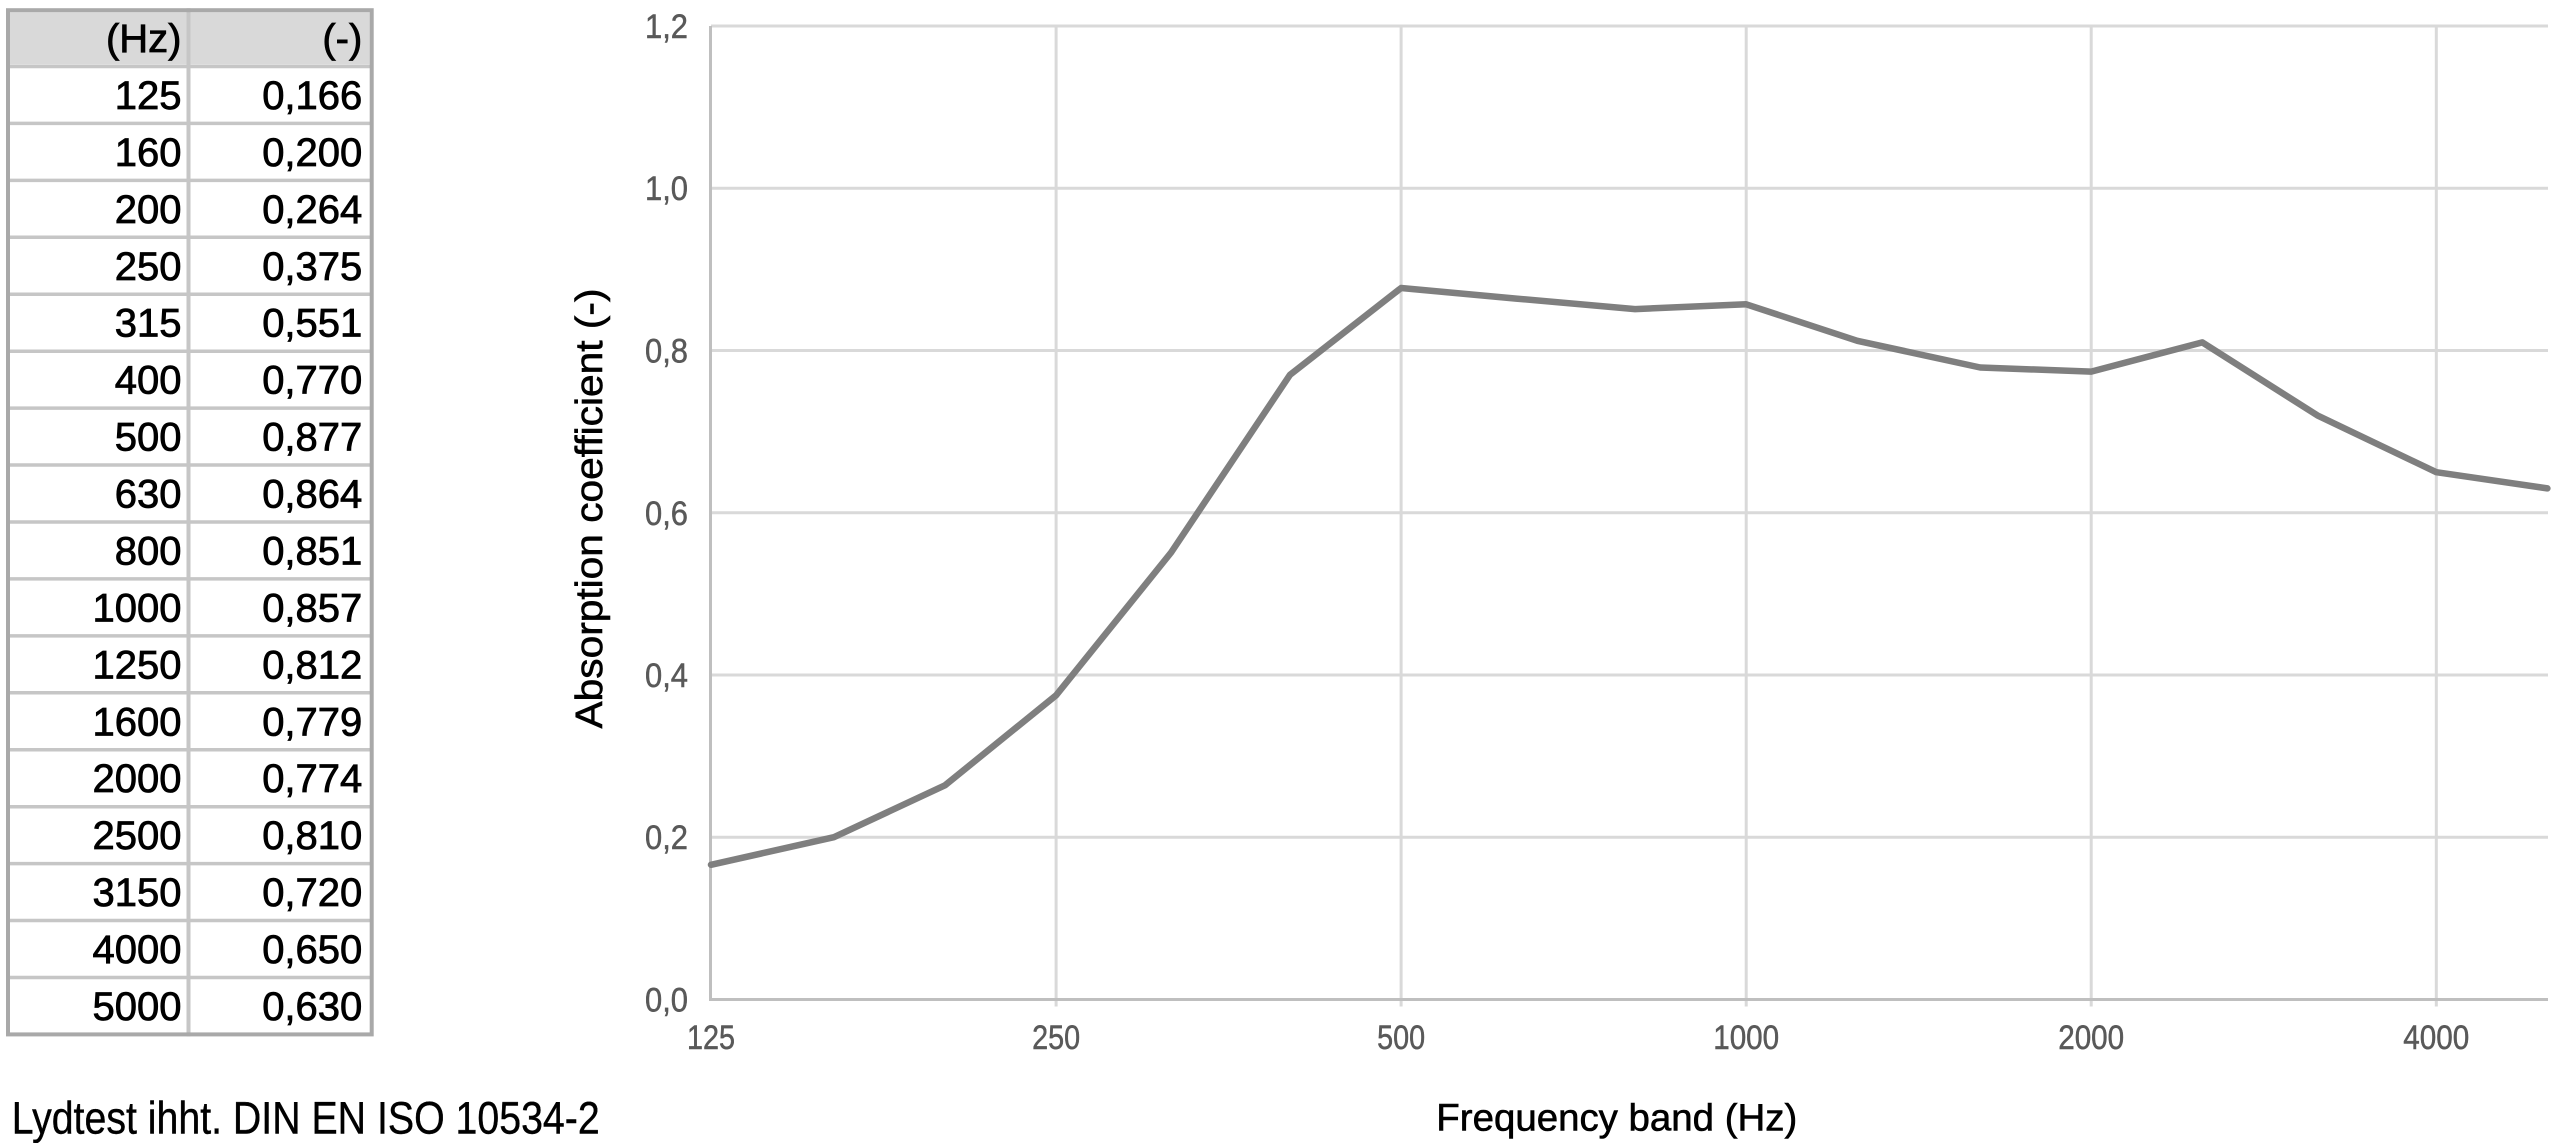 The height and width of the screenshot is (1143, 2560). What do you see at coordinates (137, 665) in the screenshot?
I see `svg-text: 1250` at bounding box center [137, 665].